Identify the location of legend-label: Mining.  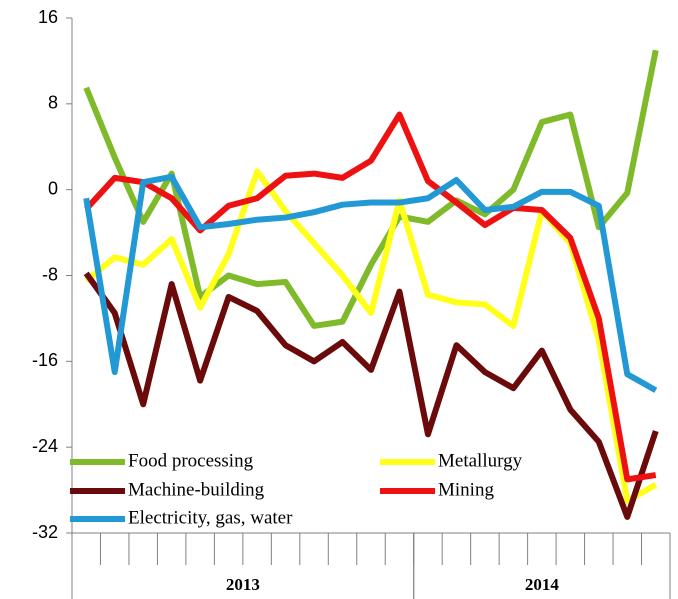
(466, 489).